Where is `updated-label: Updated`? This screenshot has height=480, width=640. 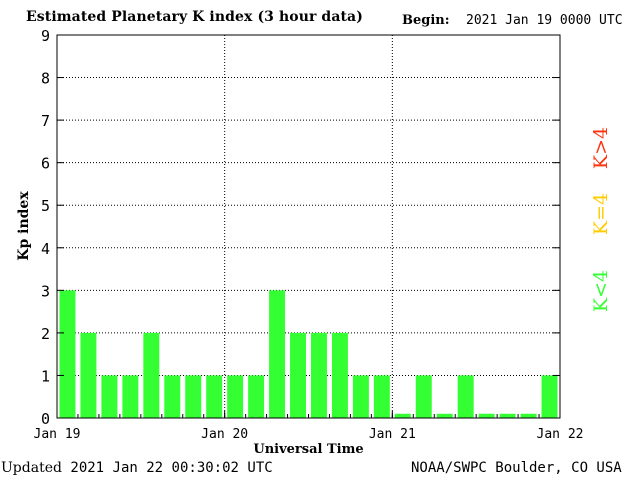
updated-label: Updated is located at coordinates (31, 468).